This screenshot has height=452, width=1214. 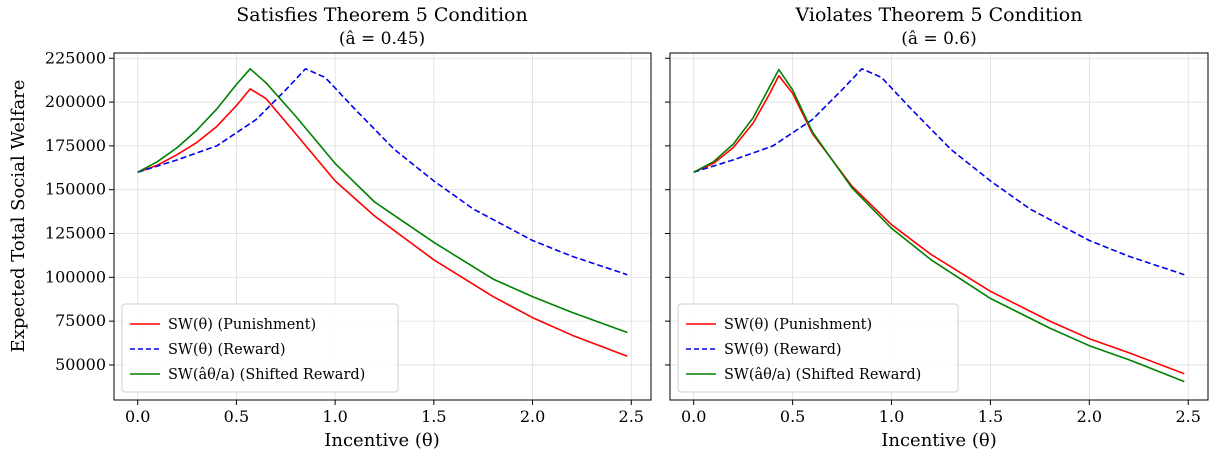 What do you see at coordinates (80, 364) in the screenshot?
I see `y-tick-label: 50000` at bounding box center [80, 364].